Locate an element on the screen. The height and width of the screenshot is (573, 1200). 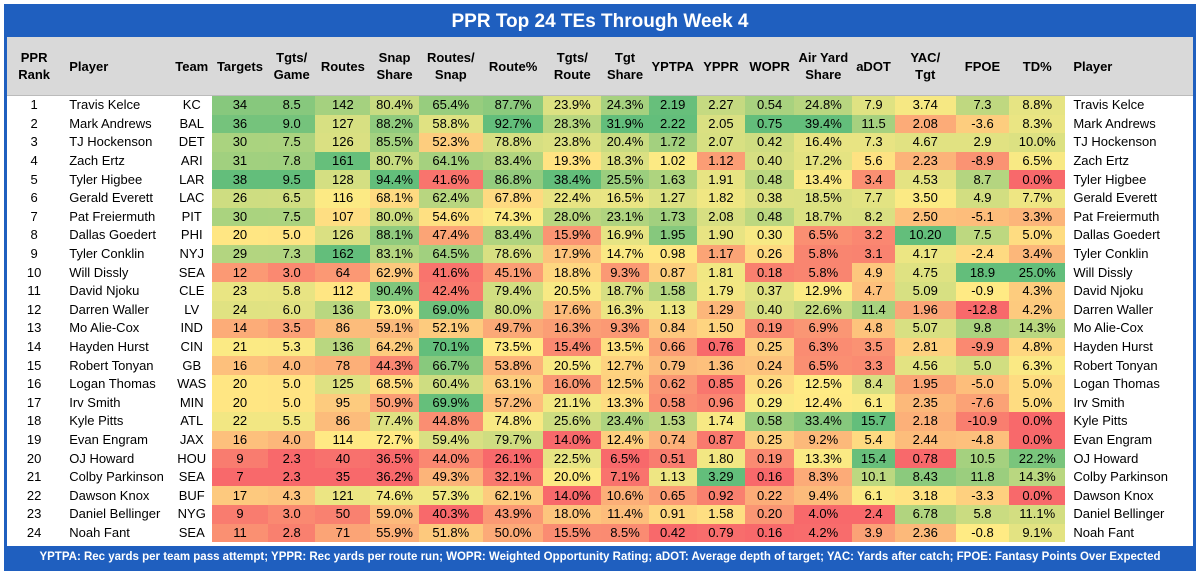
stat-cell: 30 is located at coordinates (240, 142).